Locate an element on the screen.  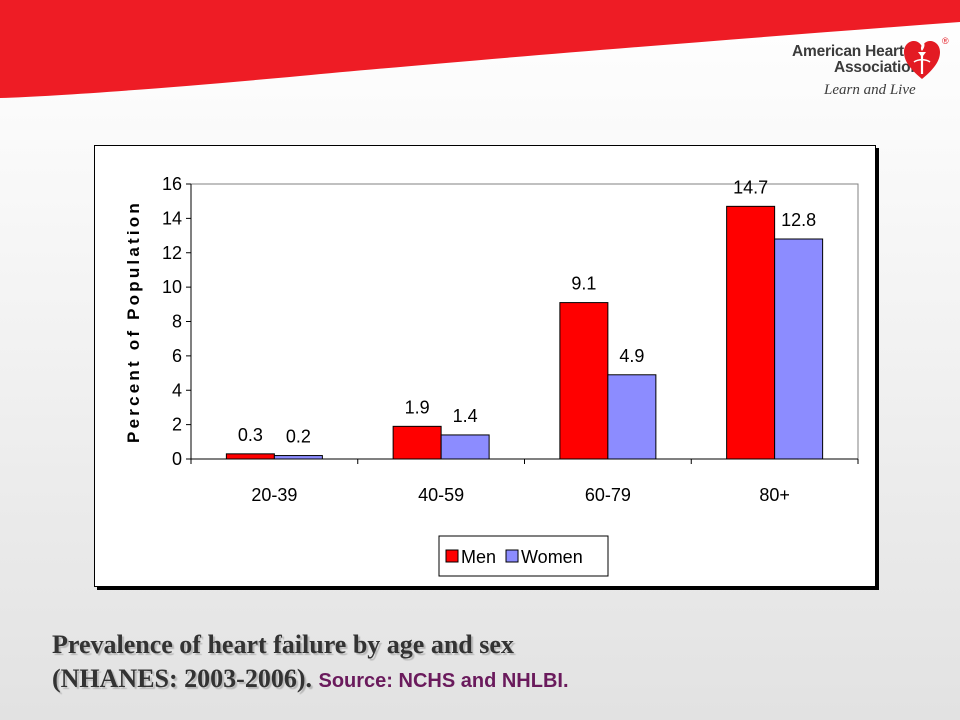
caption-line-2: (NHANES: 2003-2006). is located at coordinates (182, 678).